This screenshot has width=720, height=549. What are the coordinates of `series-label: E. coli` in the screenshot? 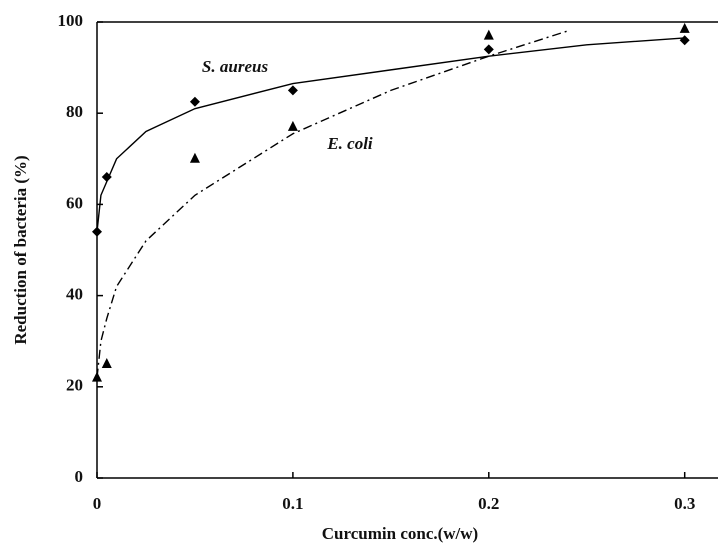 It's located at (349, 143).